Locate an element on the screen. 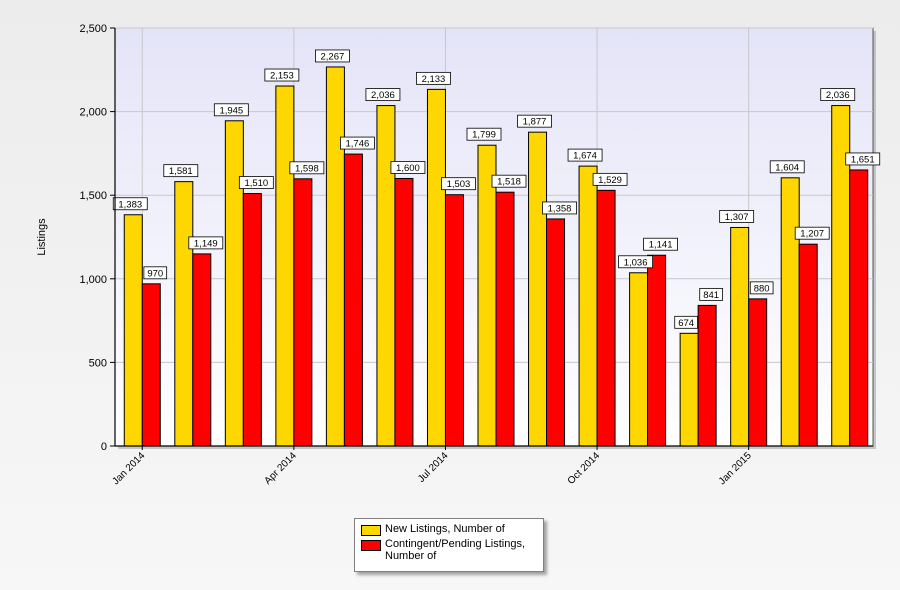  value-label-pending-listings: 1,746 is located at coordinates (357, 143).